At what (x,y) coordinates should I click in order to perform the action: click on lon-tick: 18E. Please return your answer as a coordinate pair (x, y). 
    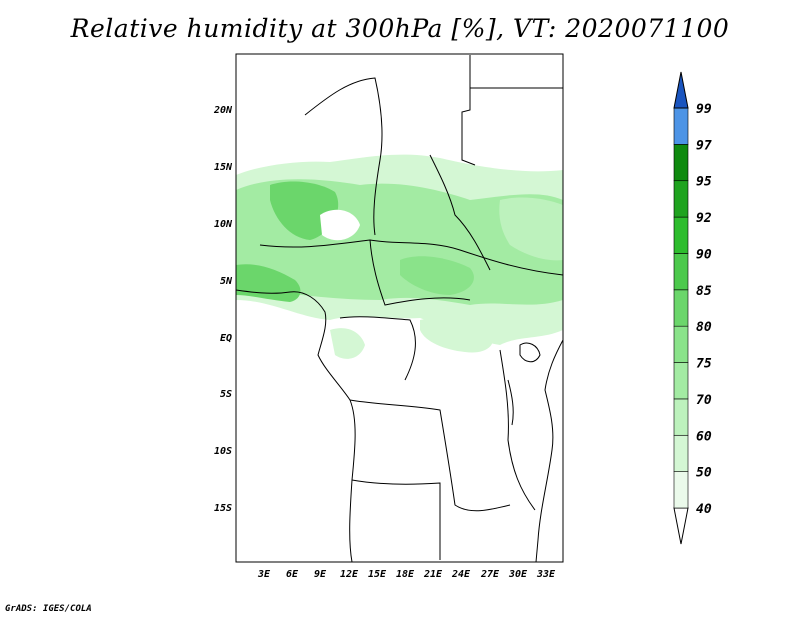
    Looking at the image, I should click on (405, 574).